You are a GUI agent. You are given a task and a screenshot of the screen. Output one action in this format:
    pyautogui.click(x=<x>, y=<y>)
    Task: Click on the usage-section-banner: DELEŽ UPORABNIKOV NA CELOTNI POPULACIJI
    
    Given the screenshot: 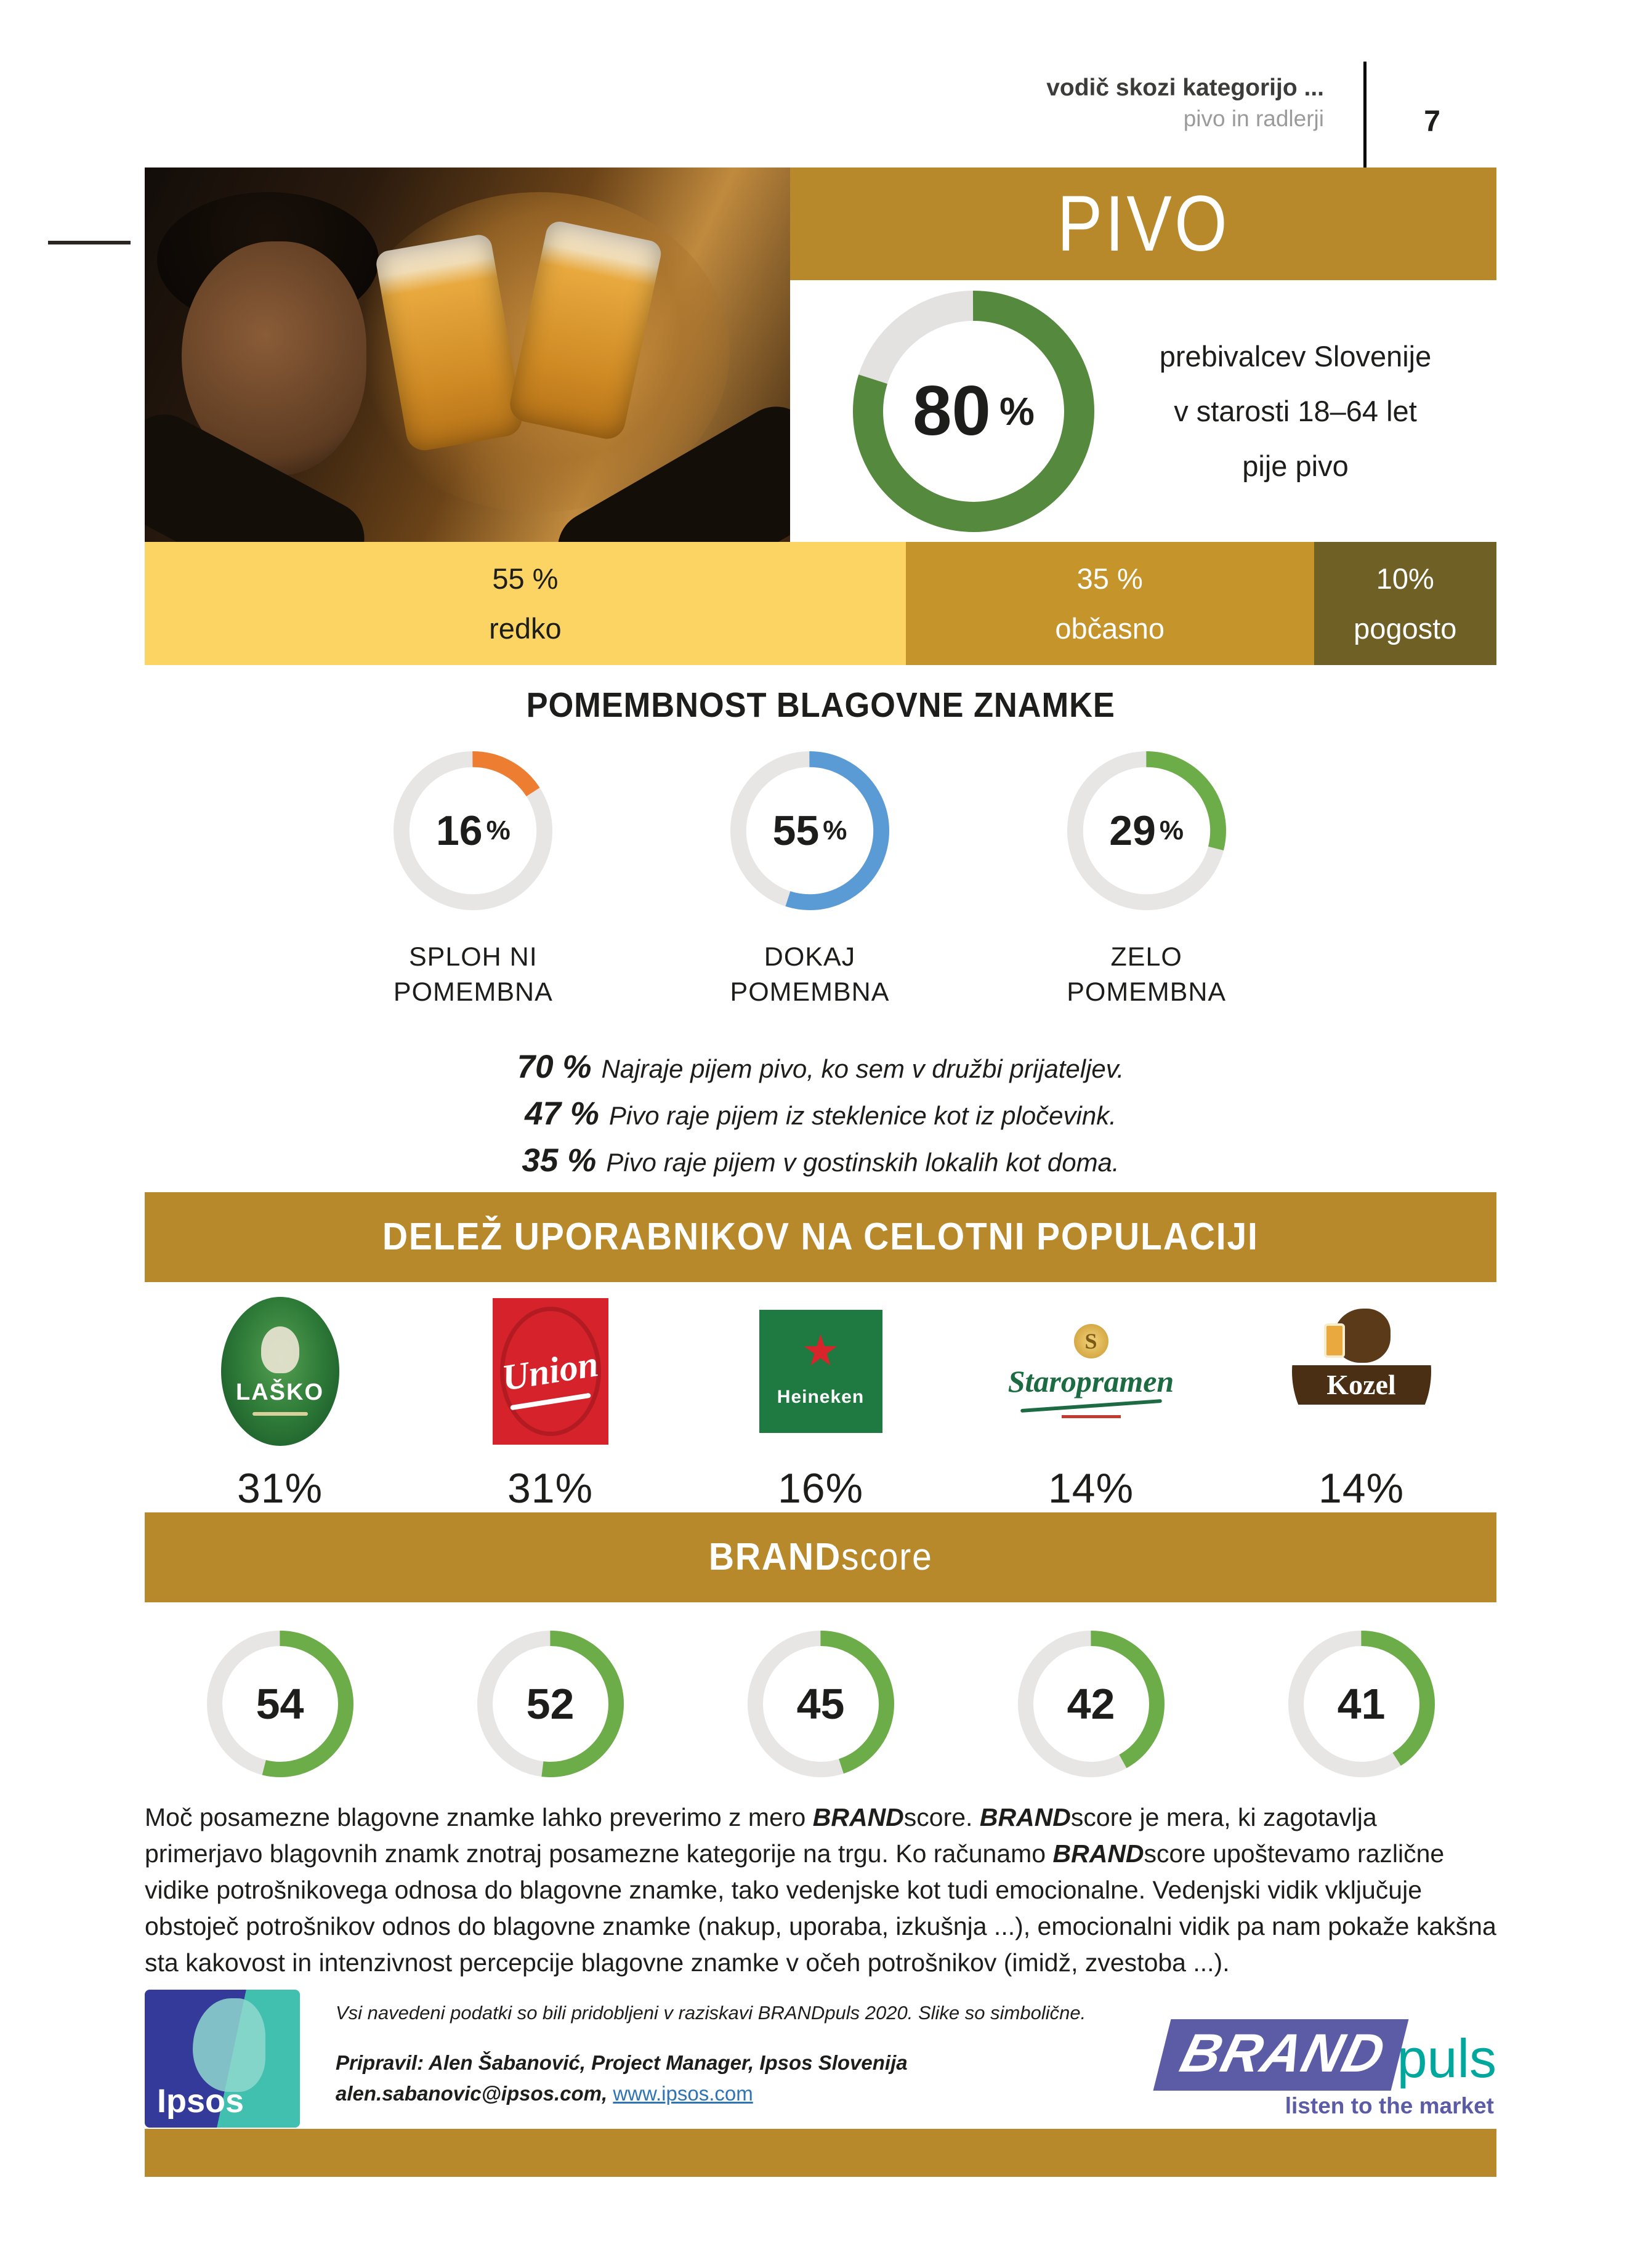 What is the action you would take?
    pyautogui.click(x=820, y=1237)
    